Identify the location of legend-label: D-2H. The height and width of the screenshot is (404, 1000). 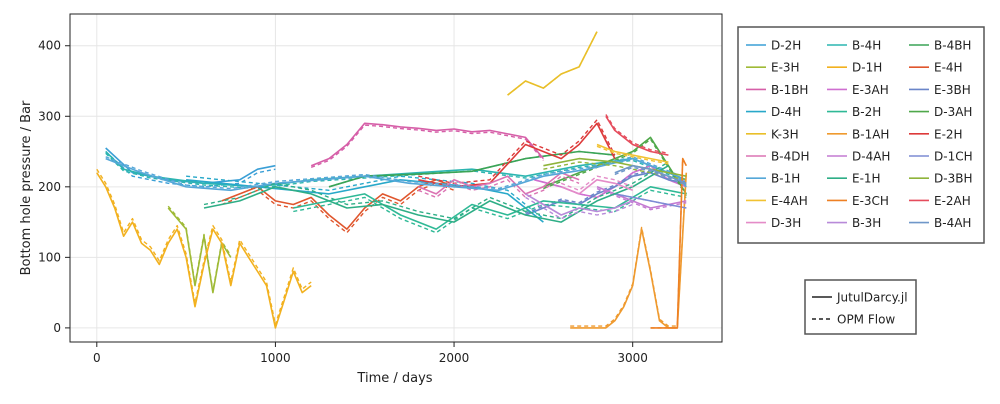
(786, 46).